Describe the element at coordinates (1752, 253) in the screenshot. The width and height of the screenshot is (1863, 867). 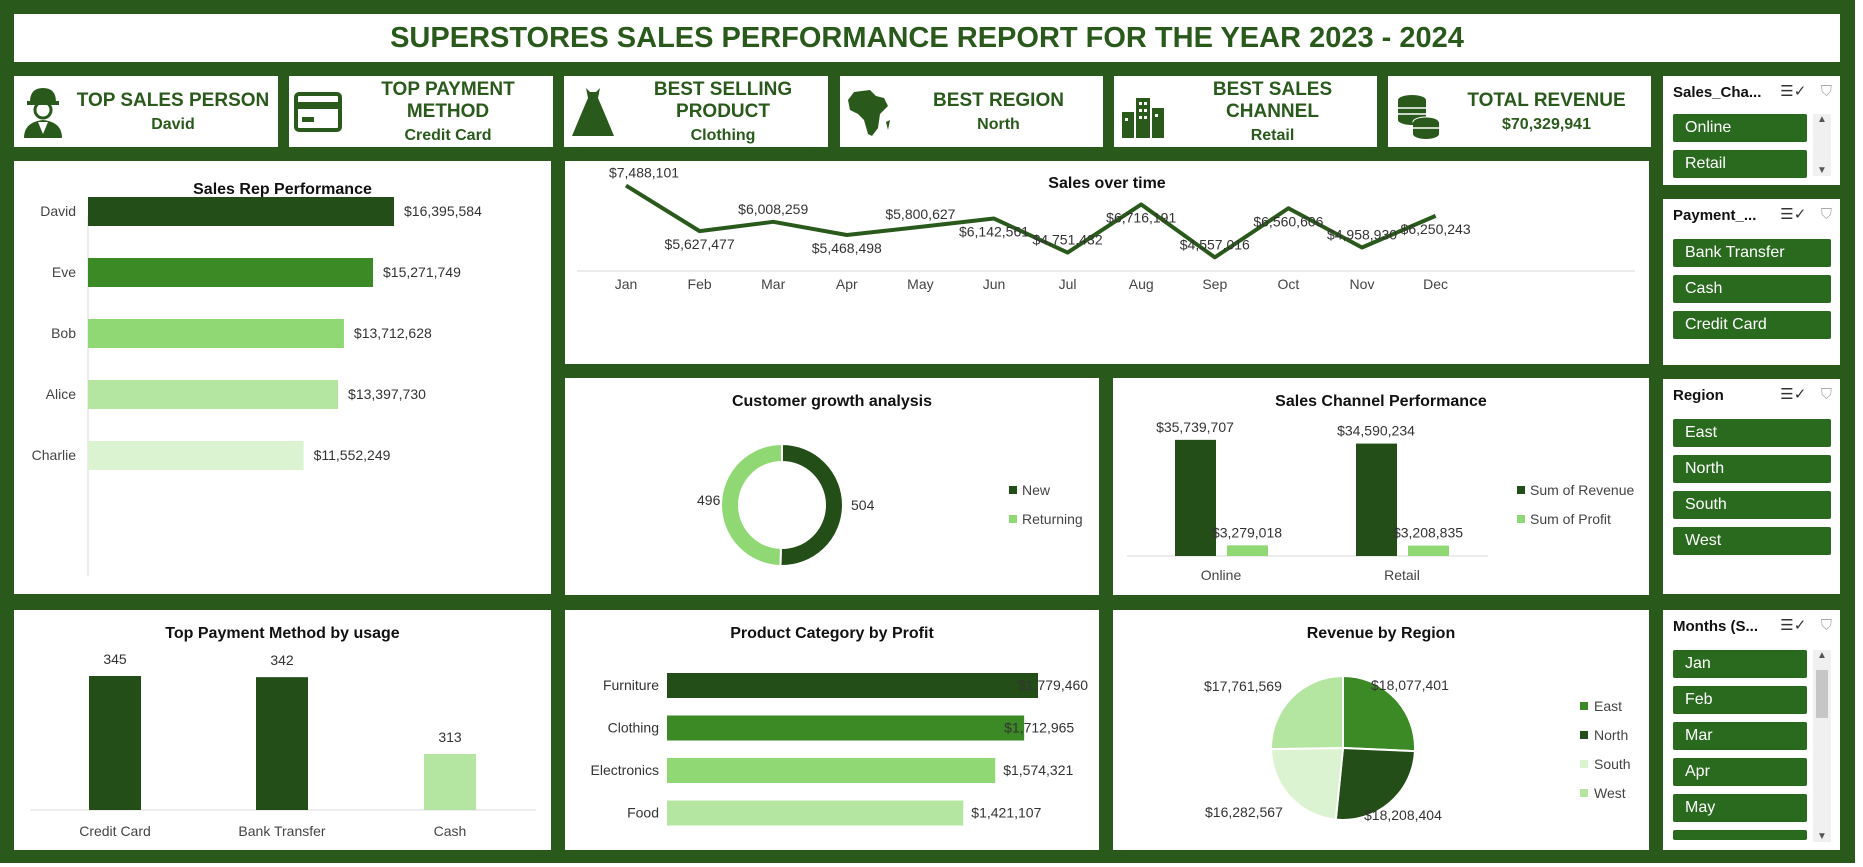
I see `slicer-item-bank-transfer: Bank Transfer` at that location.